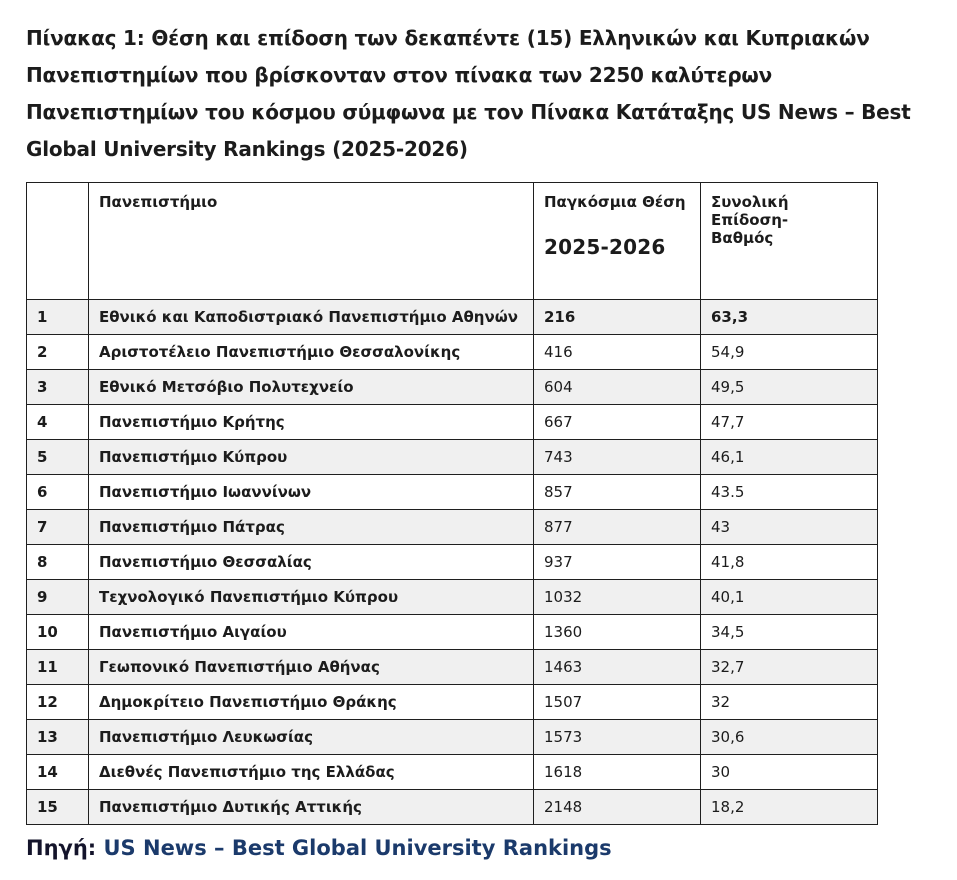 This screenshot has height=880, width=957. I want to click on university-cell: Πανεπιστήμιο Λευκωσίας, so click(311, 737).